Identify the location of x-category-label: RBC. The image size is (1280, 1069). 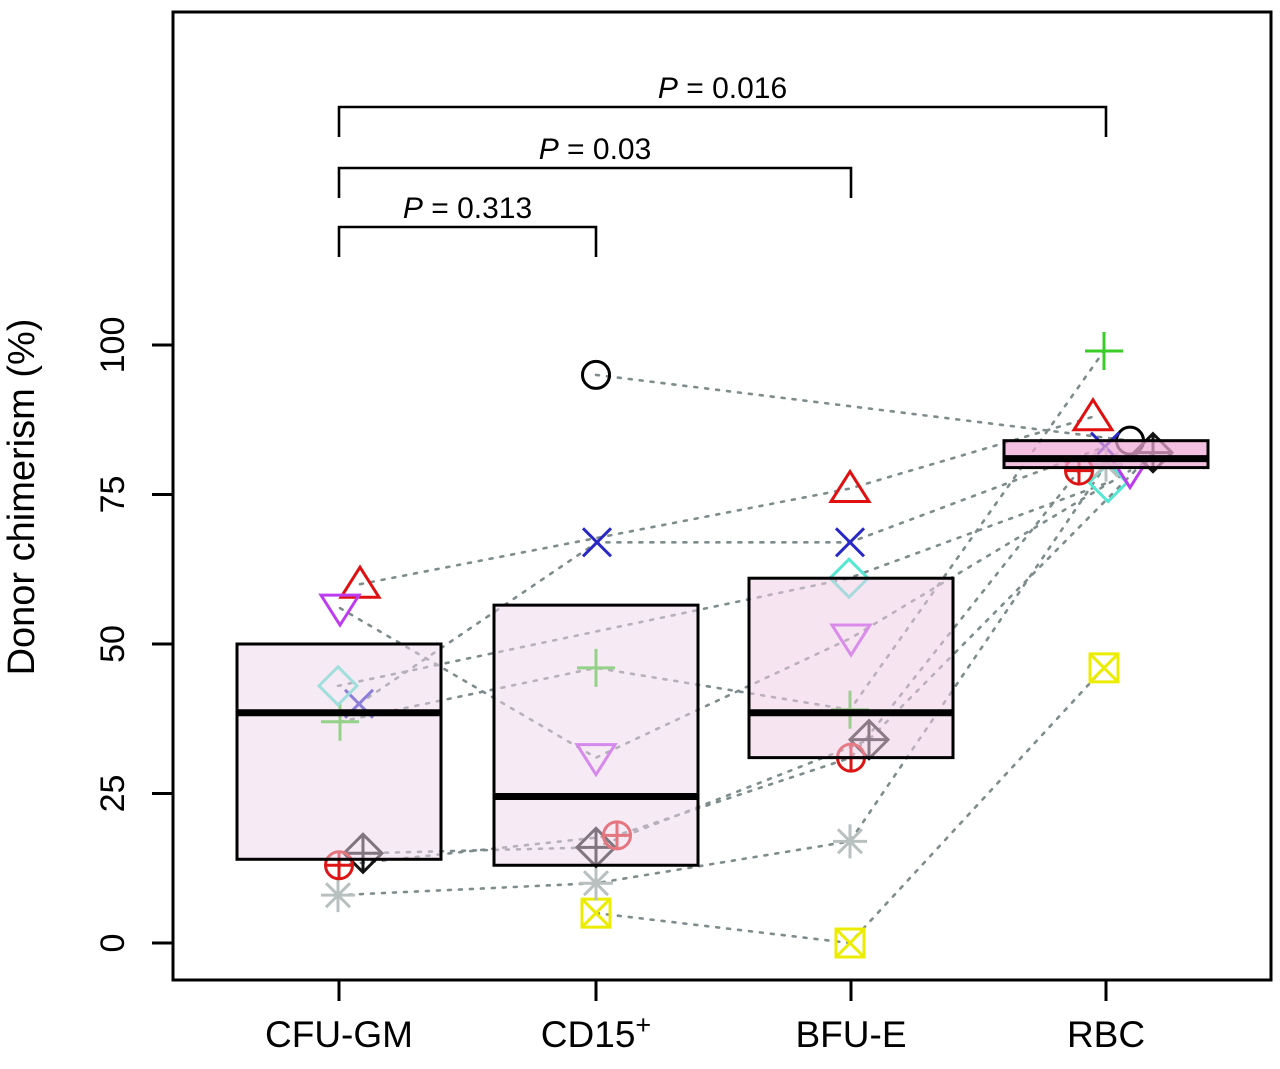
(1106, 1034).